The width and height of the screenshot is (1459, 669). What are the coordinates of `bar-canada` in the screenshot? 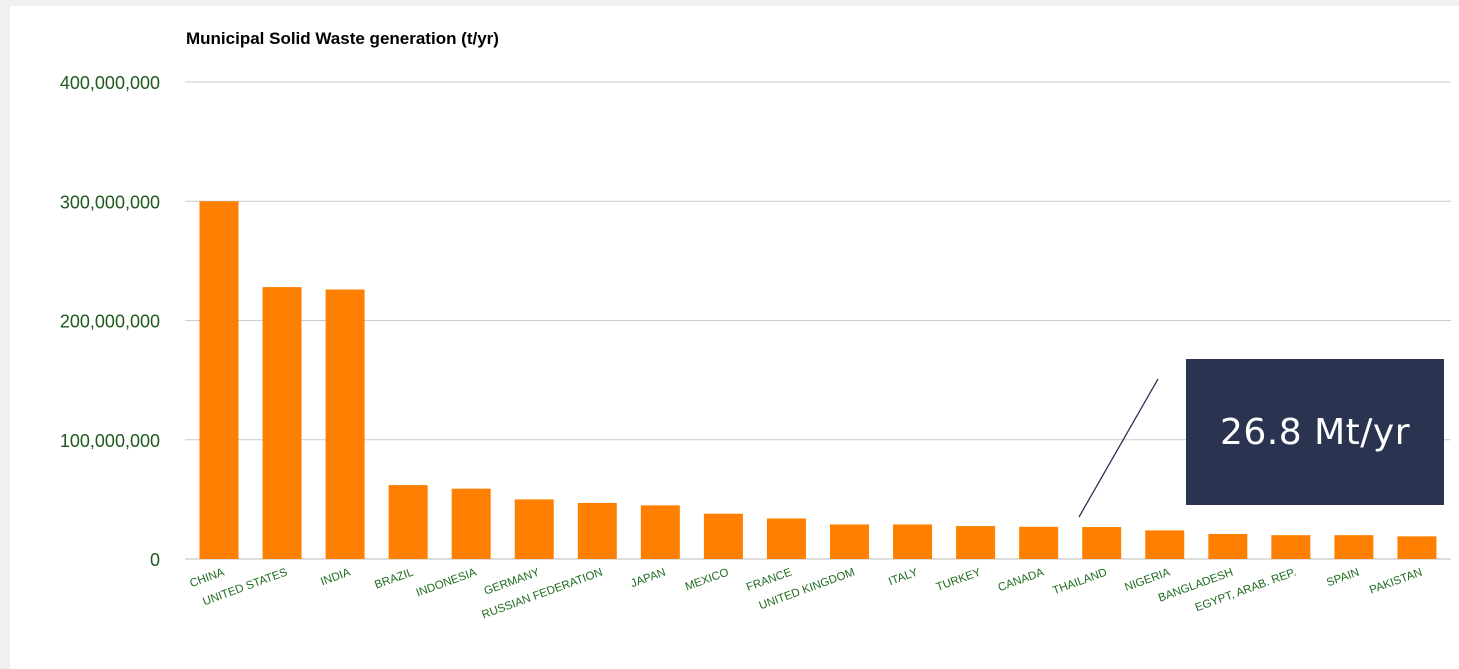 It's located at (1039, 542).